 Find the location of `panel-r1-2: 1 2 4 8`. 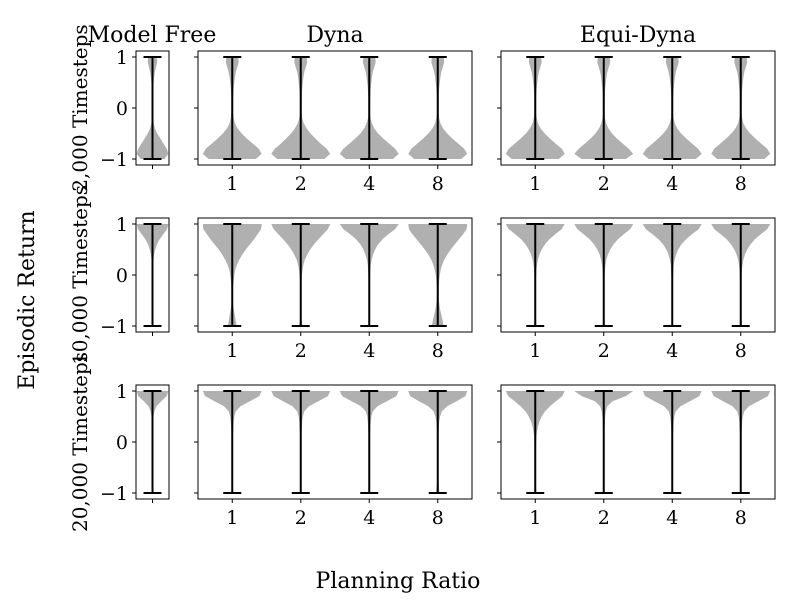

panel-r1-2: 1 2 4 8 is located at coordinates (636, 289).